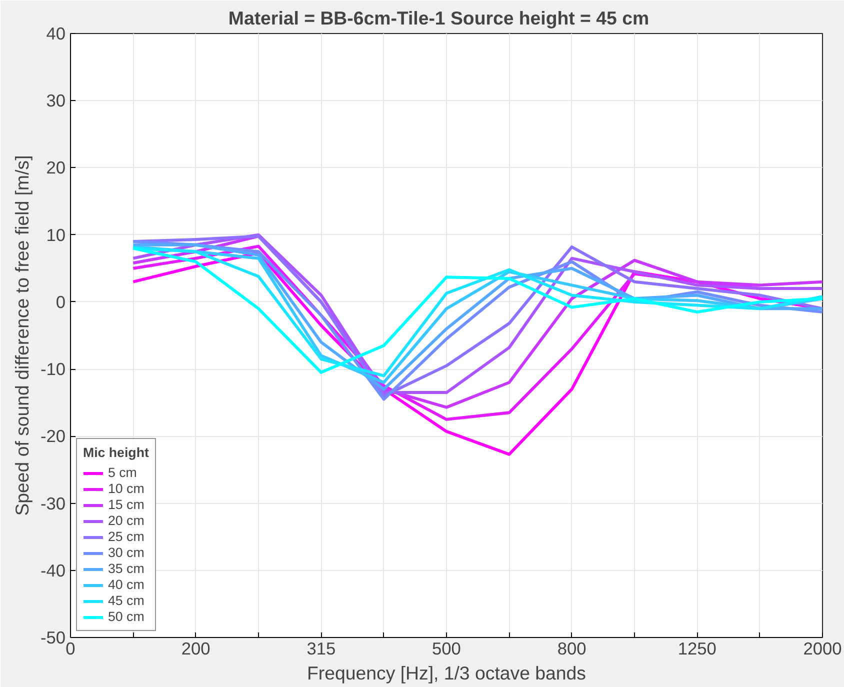 This screenshot has height=687, width=844. Describe the element at coordinates (446, 673) in the screenshot. I see `x-axis-title: Frequency [Hz], 1/3 octave bands` at that location.